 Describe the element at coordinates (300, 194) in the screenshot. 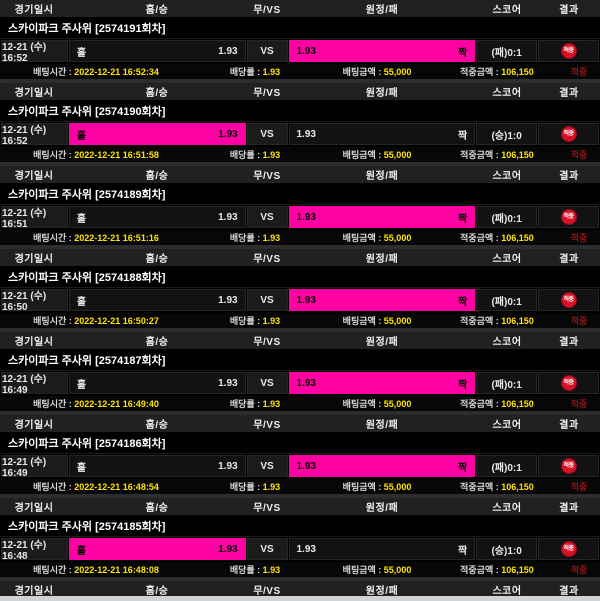

I see `round-title-row: 스카이파크 주사위 [2574189회차]` at that location.